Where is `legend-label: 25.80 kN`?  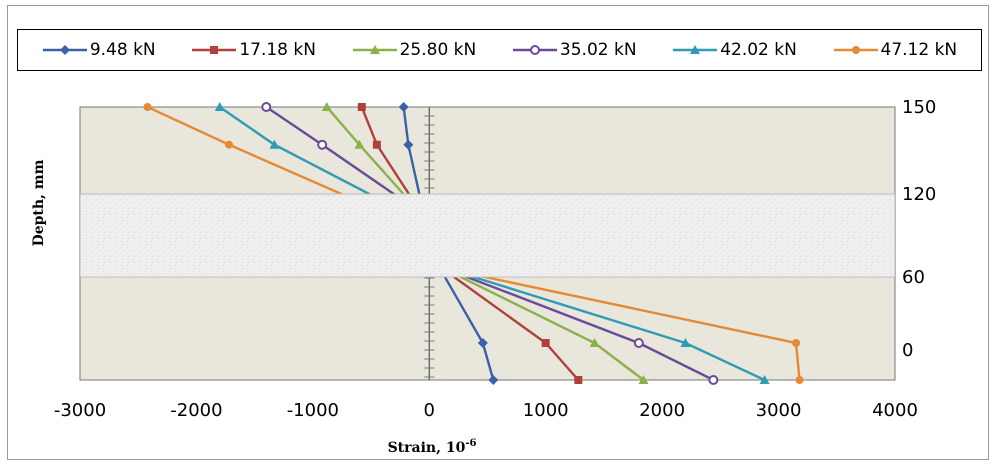
legend-label: 25.80 kN is located at coordinates (438, 50).